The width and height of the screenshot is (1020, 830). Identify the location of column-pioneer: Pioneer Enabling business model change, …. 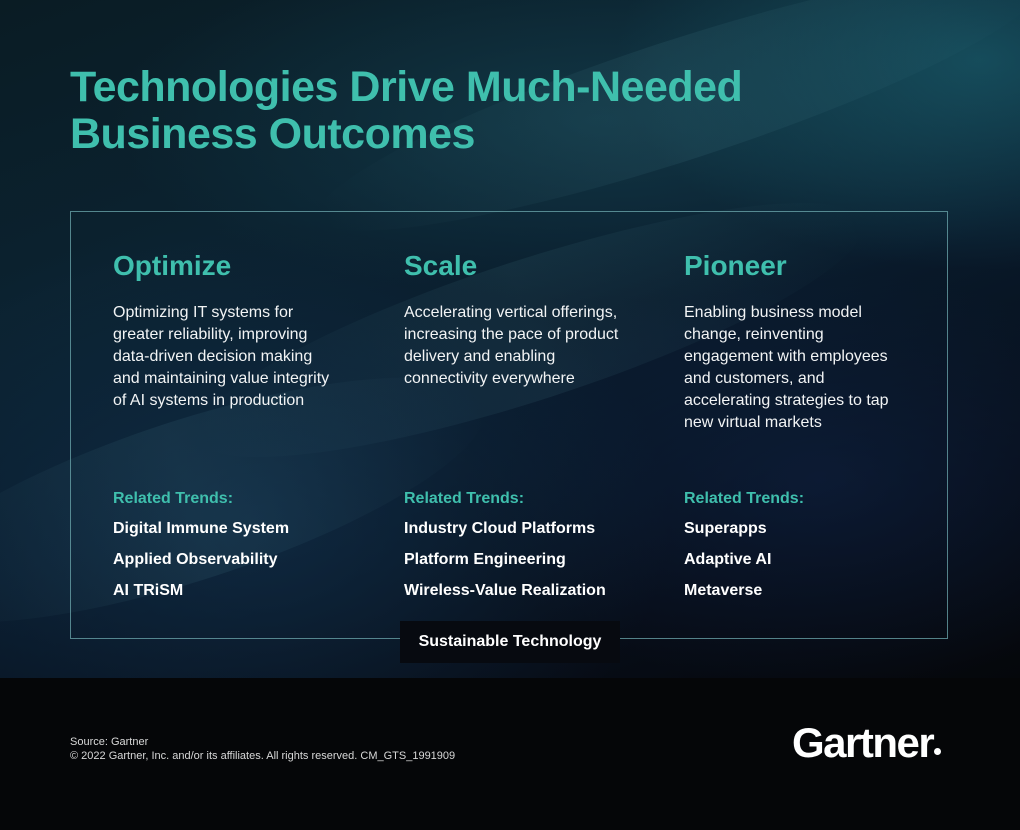
(809, 341).